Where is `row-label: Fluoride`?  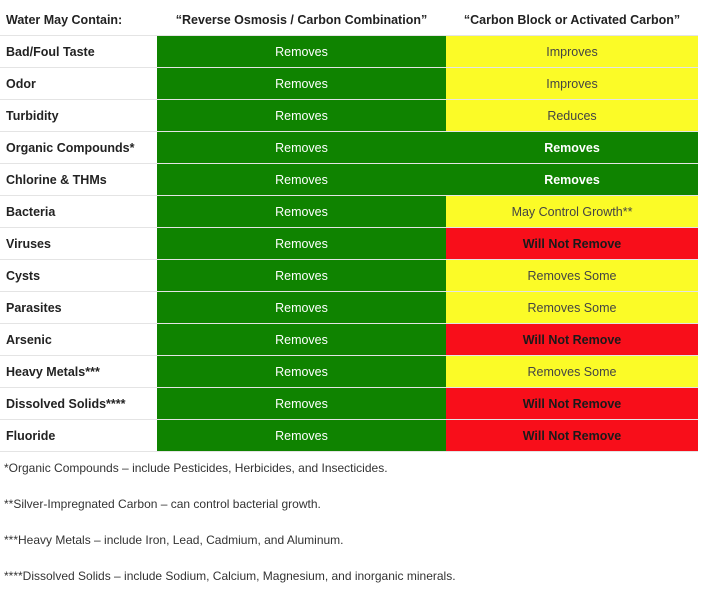 row-label: Fluoride is located at coordinates (78, 435).